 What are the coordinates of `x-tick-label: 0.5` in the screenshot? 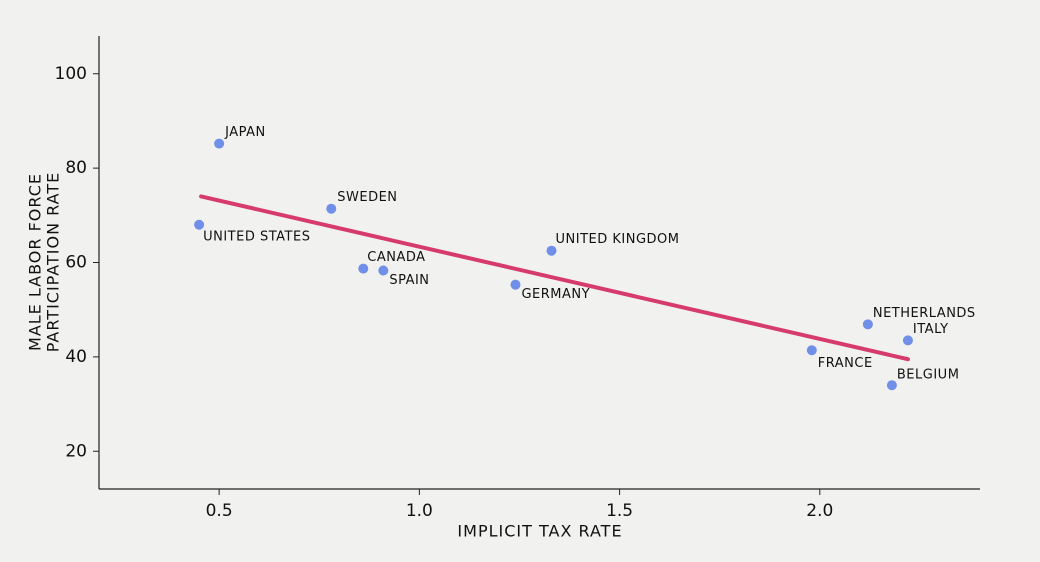 It's located at (219, 511).